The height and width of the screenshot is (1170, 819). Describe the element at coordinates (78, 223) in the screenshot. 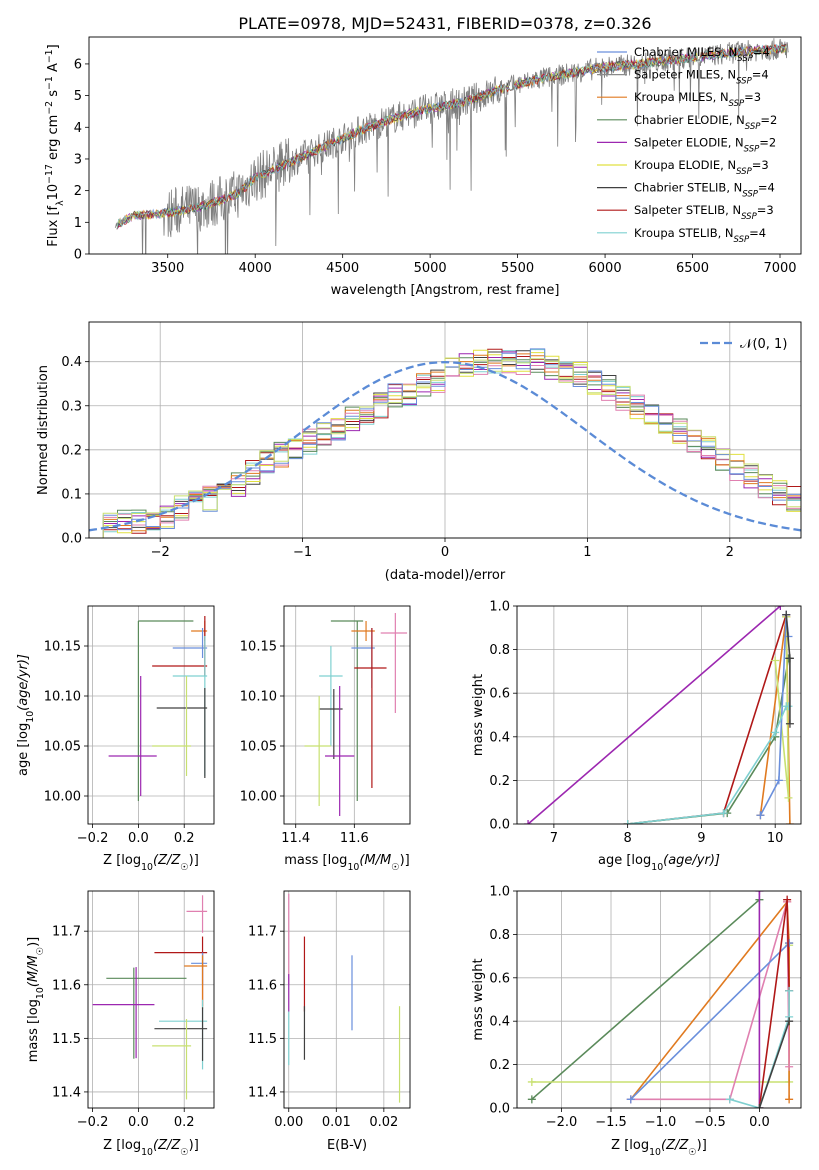

I see `y-tick-label: 1` at that location.